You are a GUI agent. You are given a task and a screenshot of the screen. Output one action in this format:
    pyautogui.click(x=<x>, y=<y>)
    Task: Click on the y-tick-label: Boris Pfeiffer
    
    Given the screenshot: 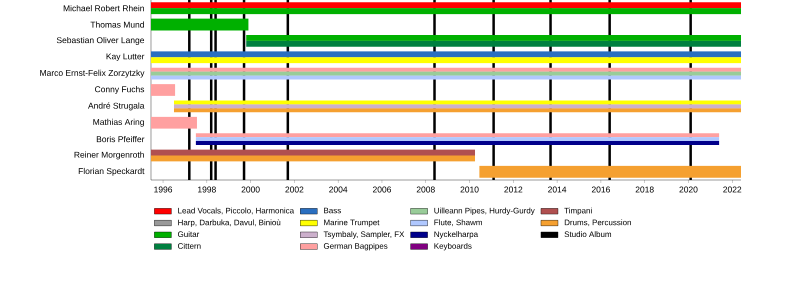 What is the action you would take?
    pyautogui.click(x=120, y=139)
    